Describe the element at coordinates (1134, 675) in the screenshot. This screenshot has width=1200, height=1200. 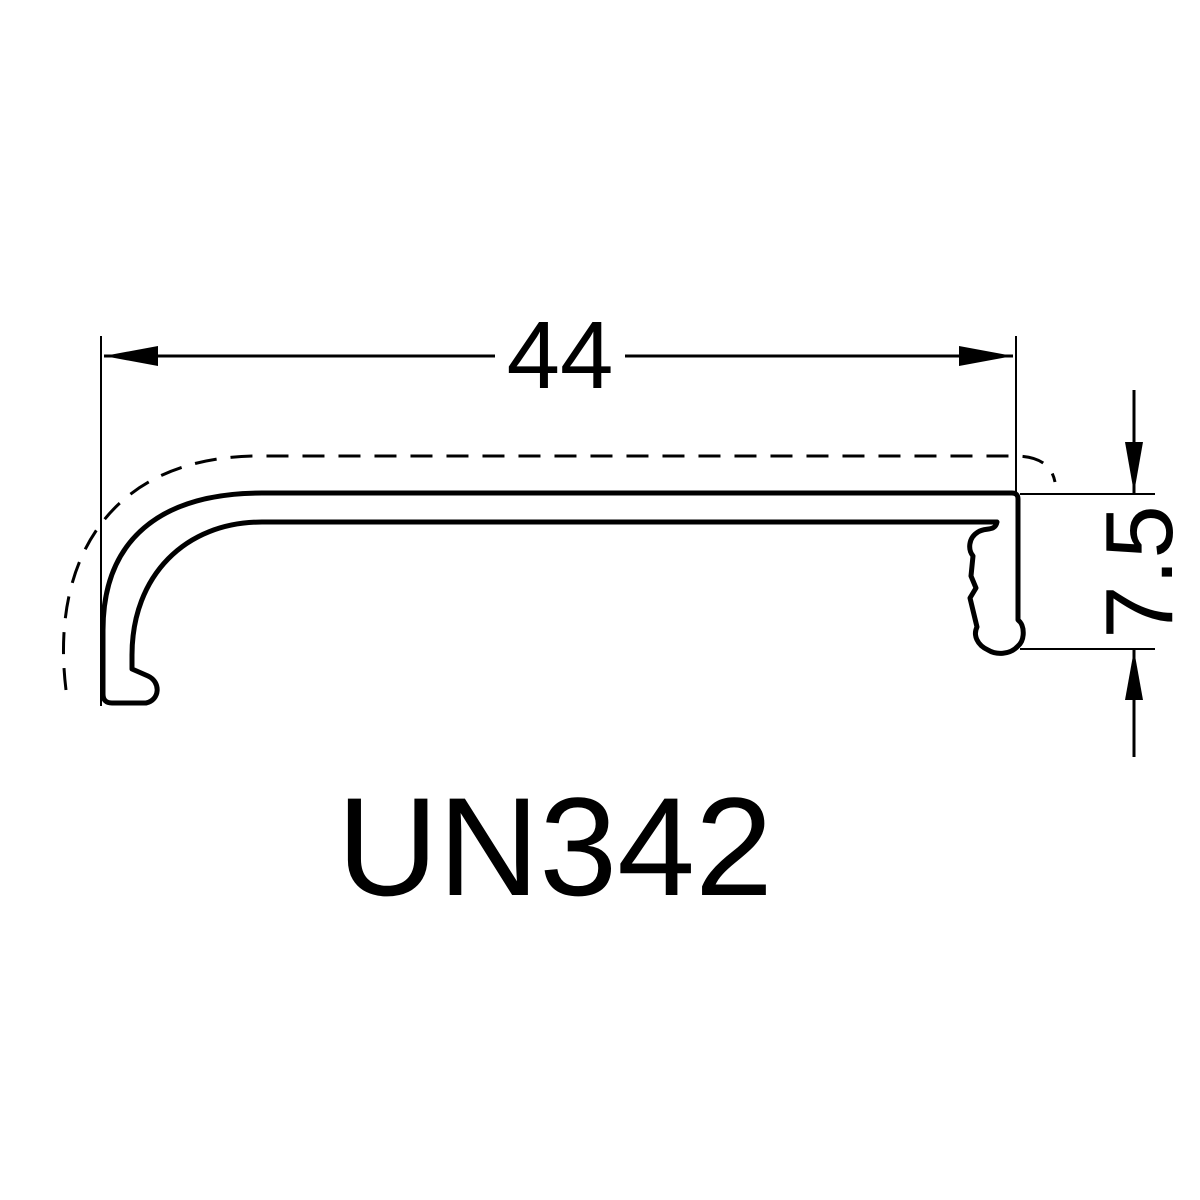
I see `height-arrow-bottom` at that location.